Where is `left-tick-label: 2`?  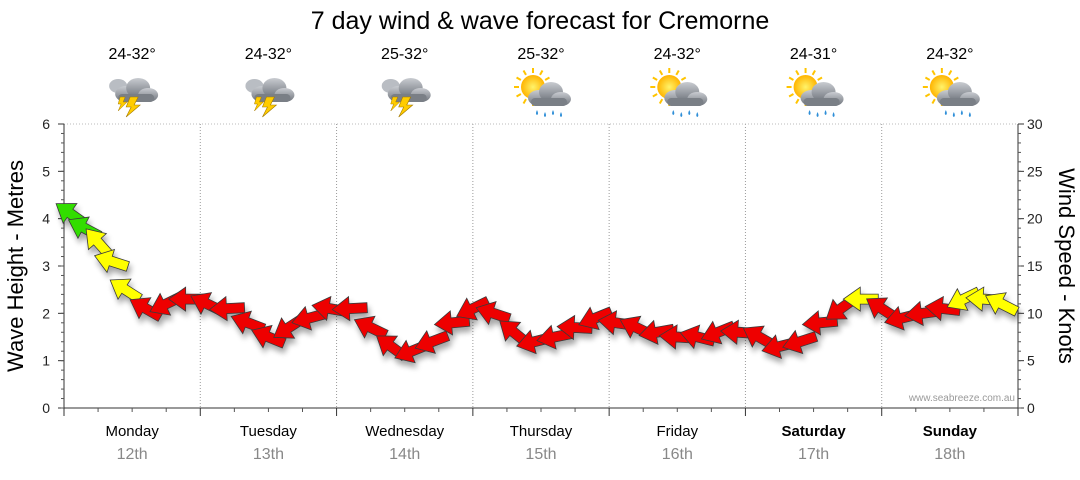
left-tick-label: 2 is located at coordinates (46, 313).